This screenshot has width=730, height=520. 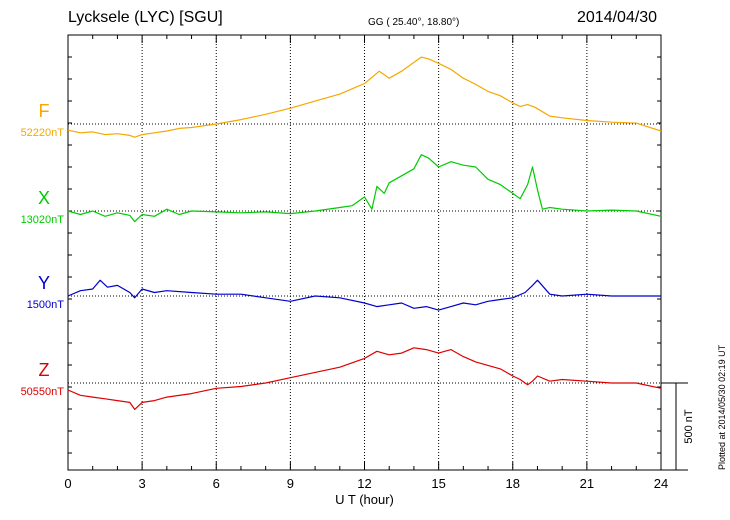 What do you see at coordinates (216, 483) in the screenshot?
I see `x-tick-label: 6` at bounding box center [216, 483].